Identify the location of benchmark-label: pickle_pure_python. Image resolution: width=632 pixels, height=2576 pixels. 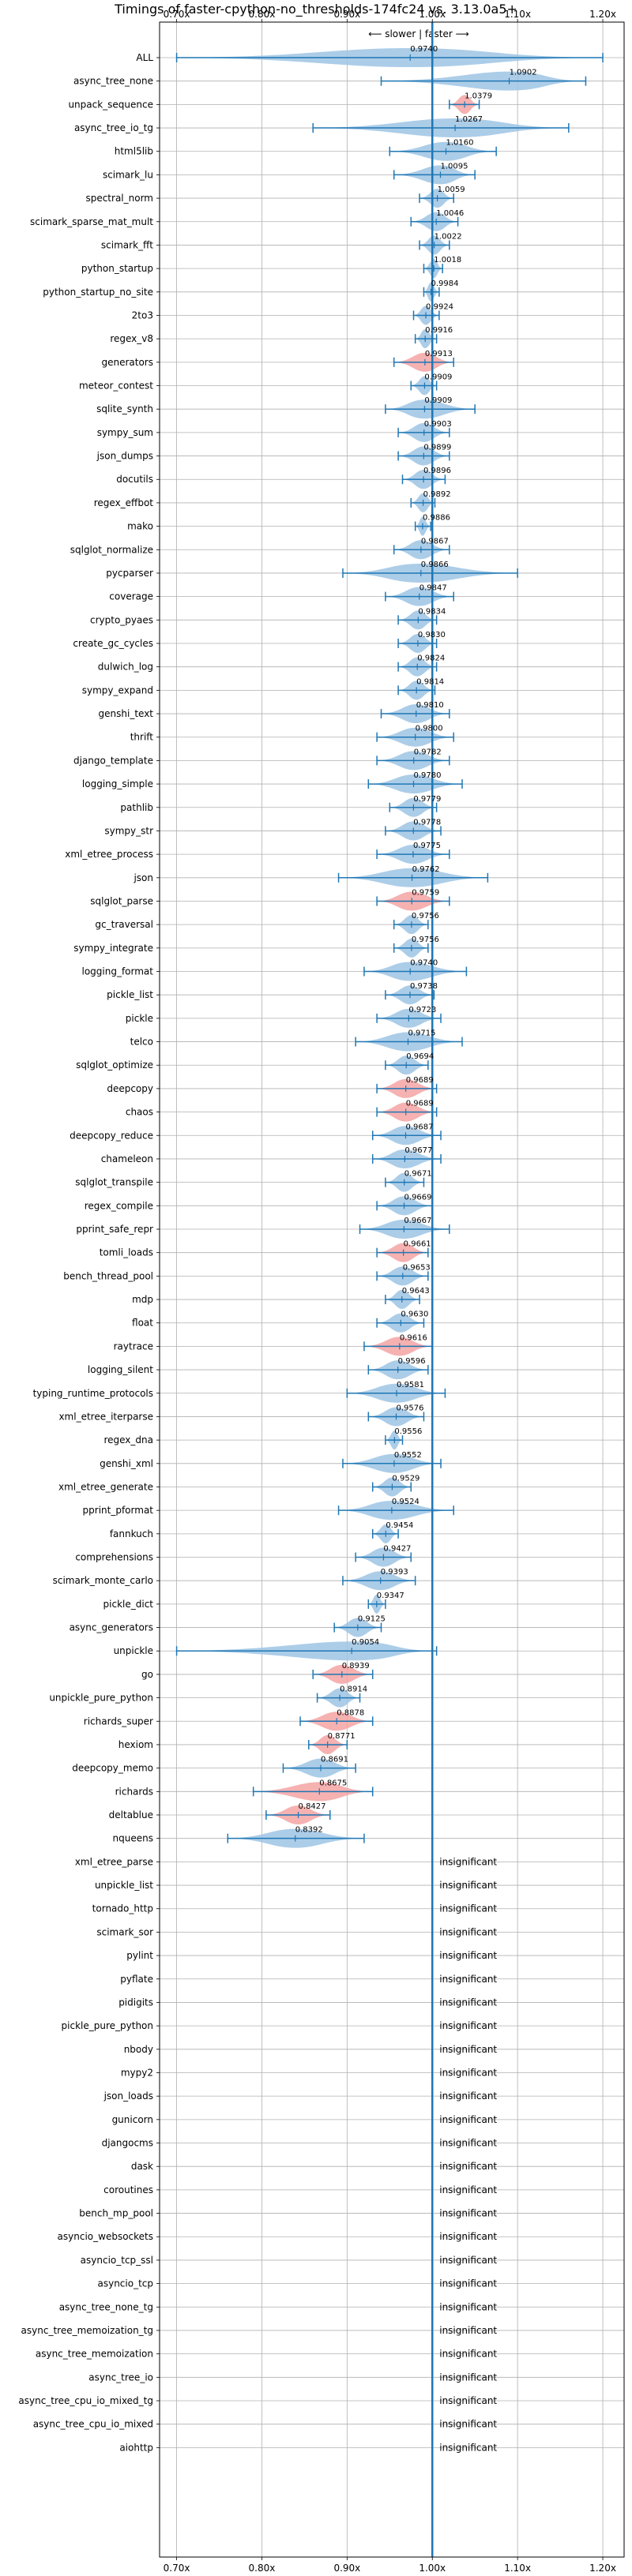
(108, 2025).